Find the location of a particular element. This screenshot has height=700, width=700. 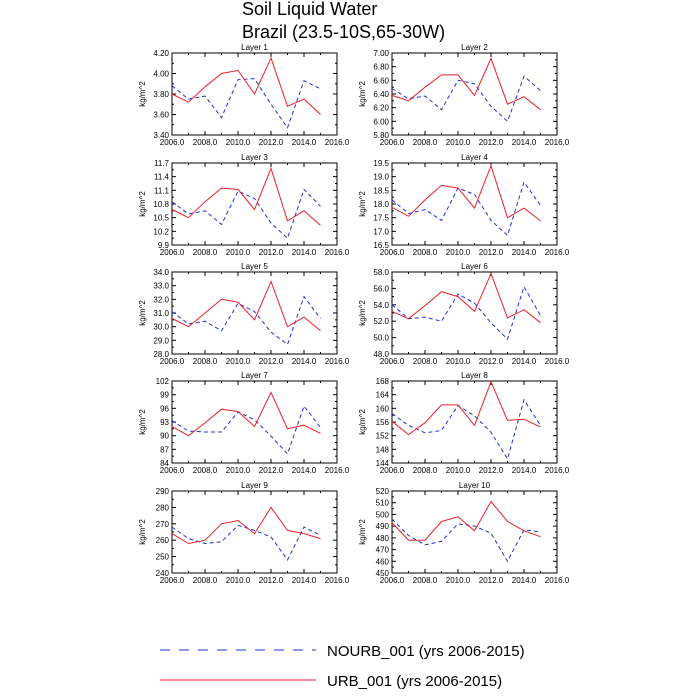

y-tick-label: 58.0 is located at coordinates (381, 272).